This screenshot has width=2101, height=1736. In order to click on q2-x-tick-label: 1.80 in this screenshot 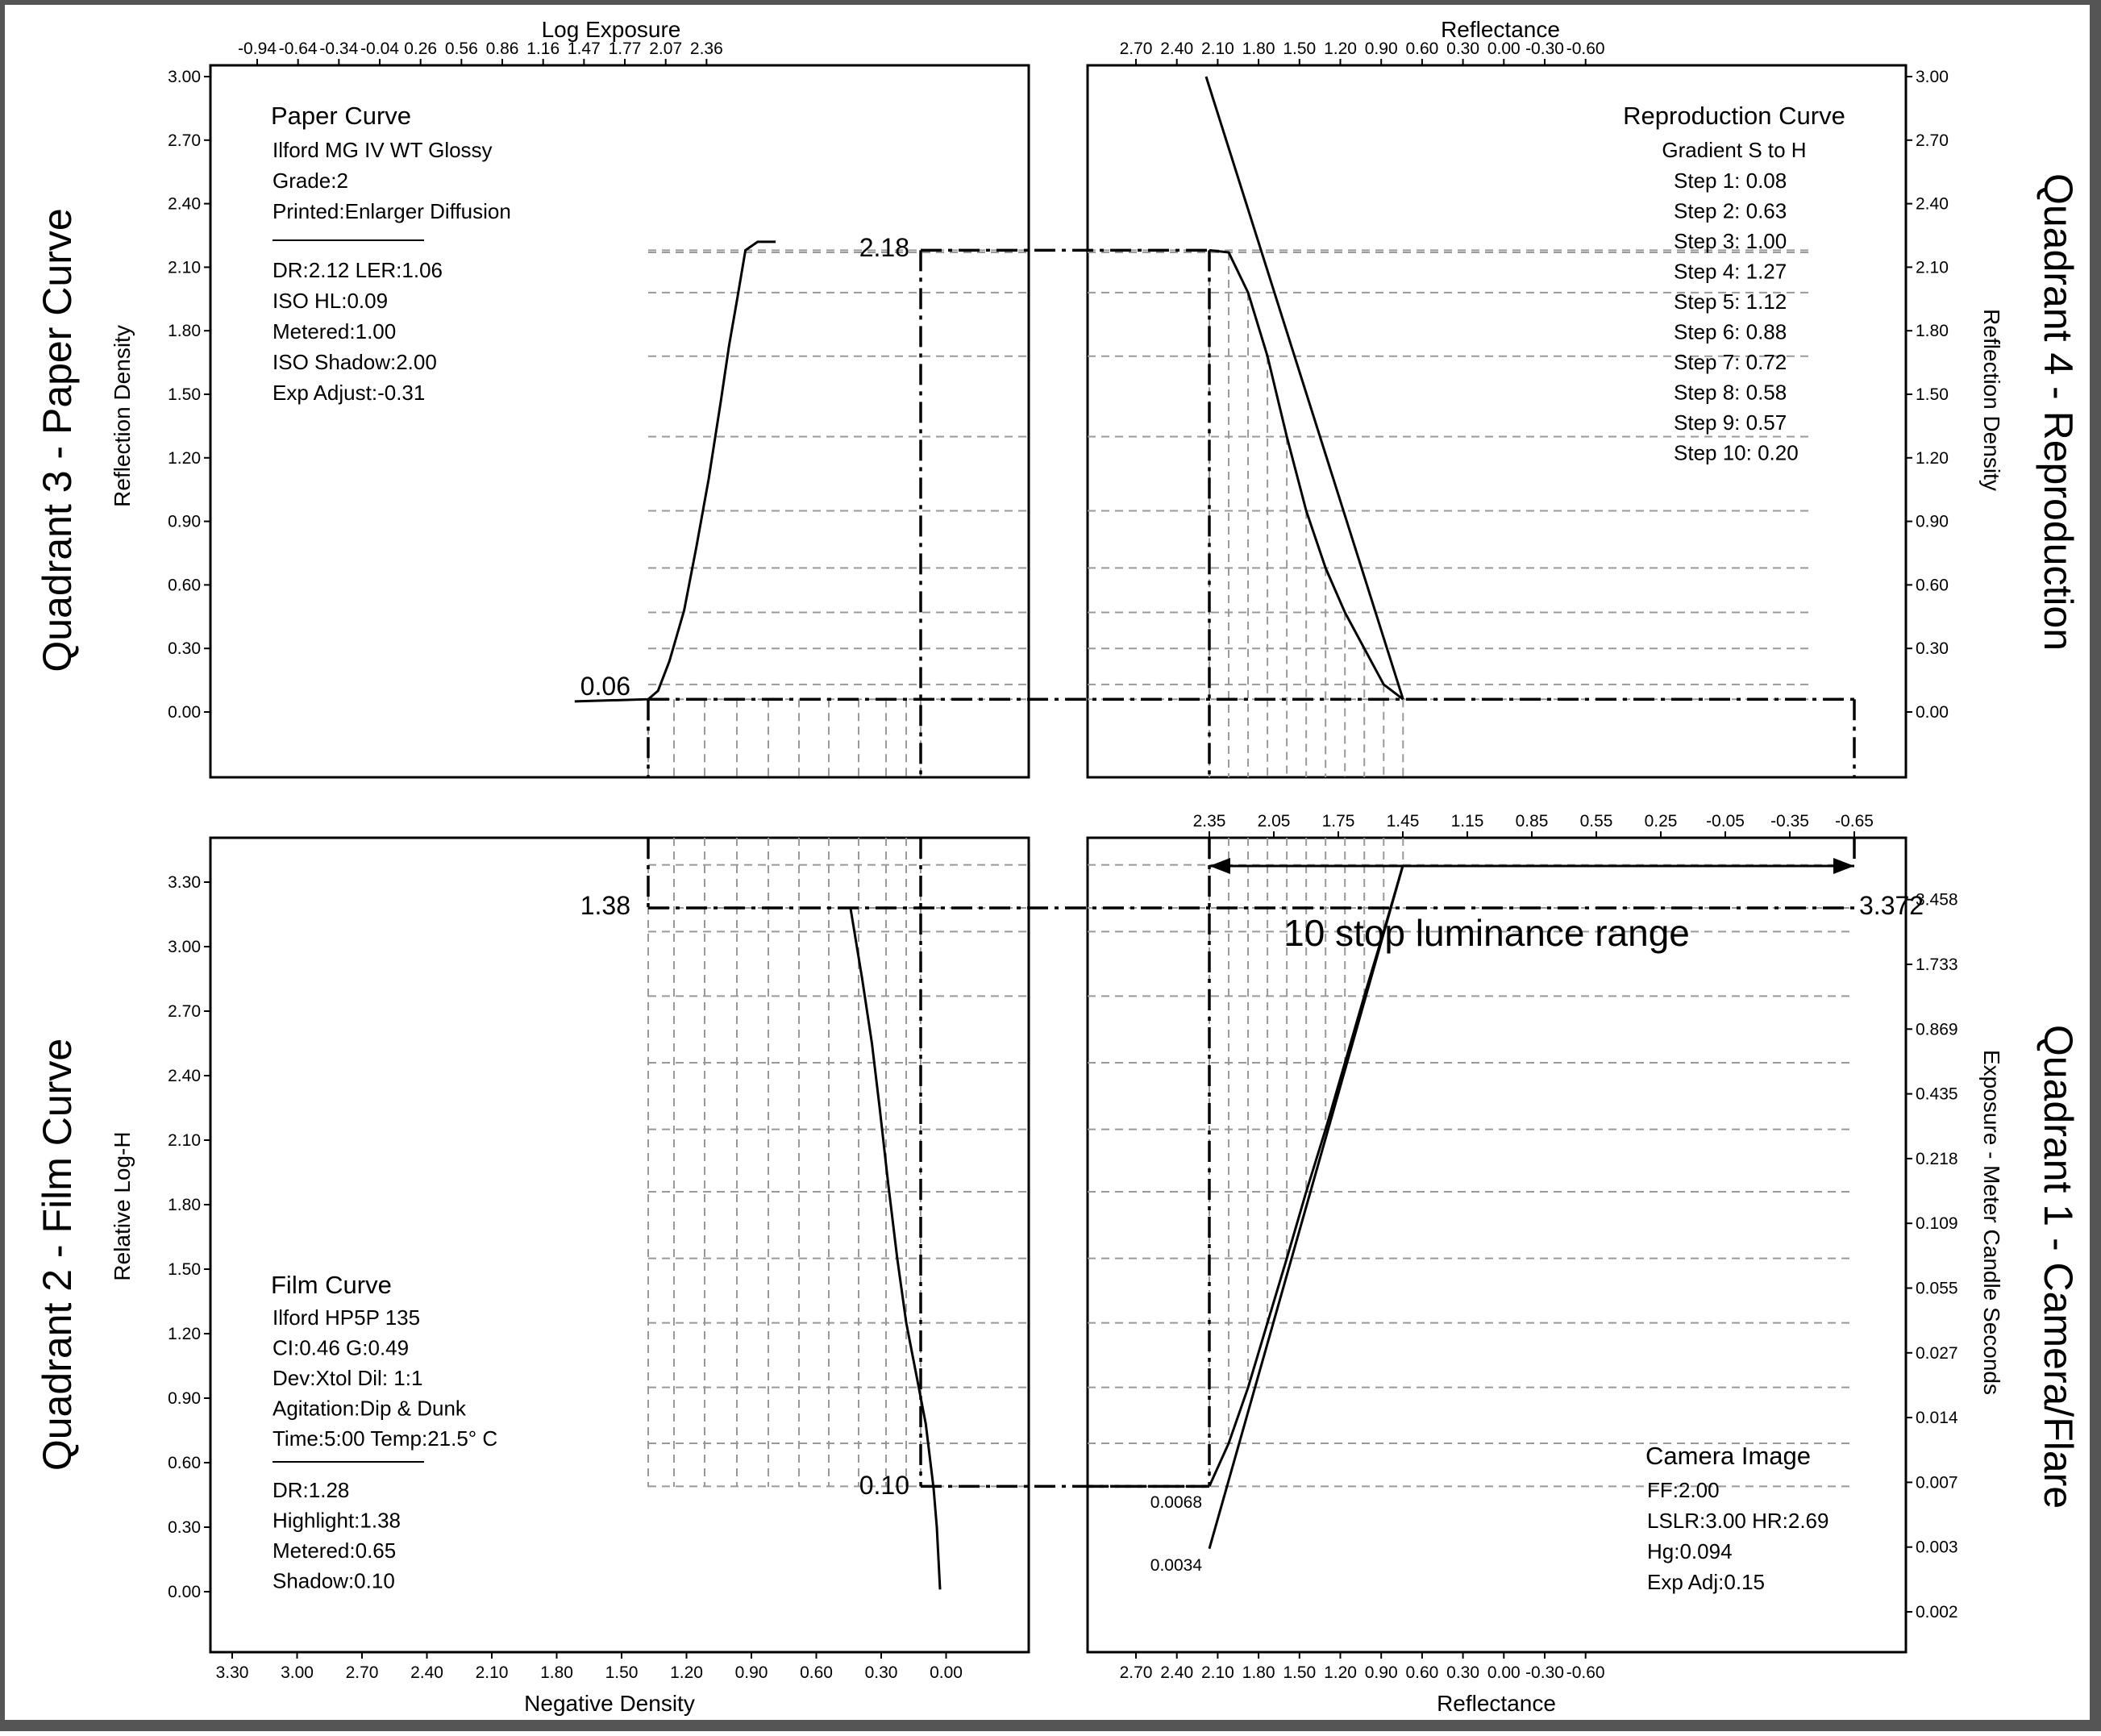, I will do `click(556, 1673)`.